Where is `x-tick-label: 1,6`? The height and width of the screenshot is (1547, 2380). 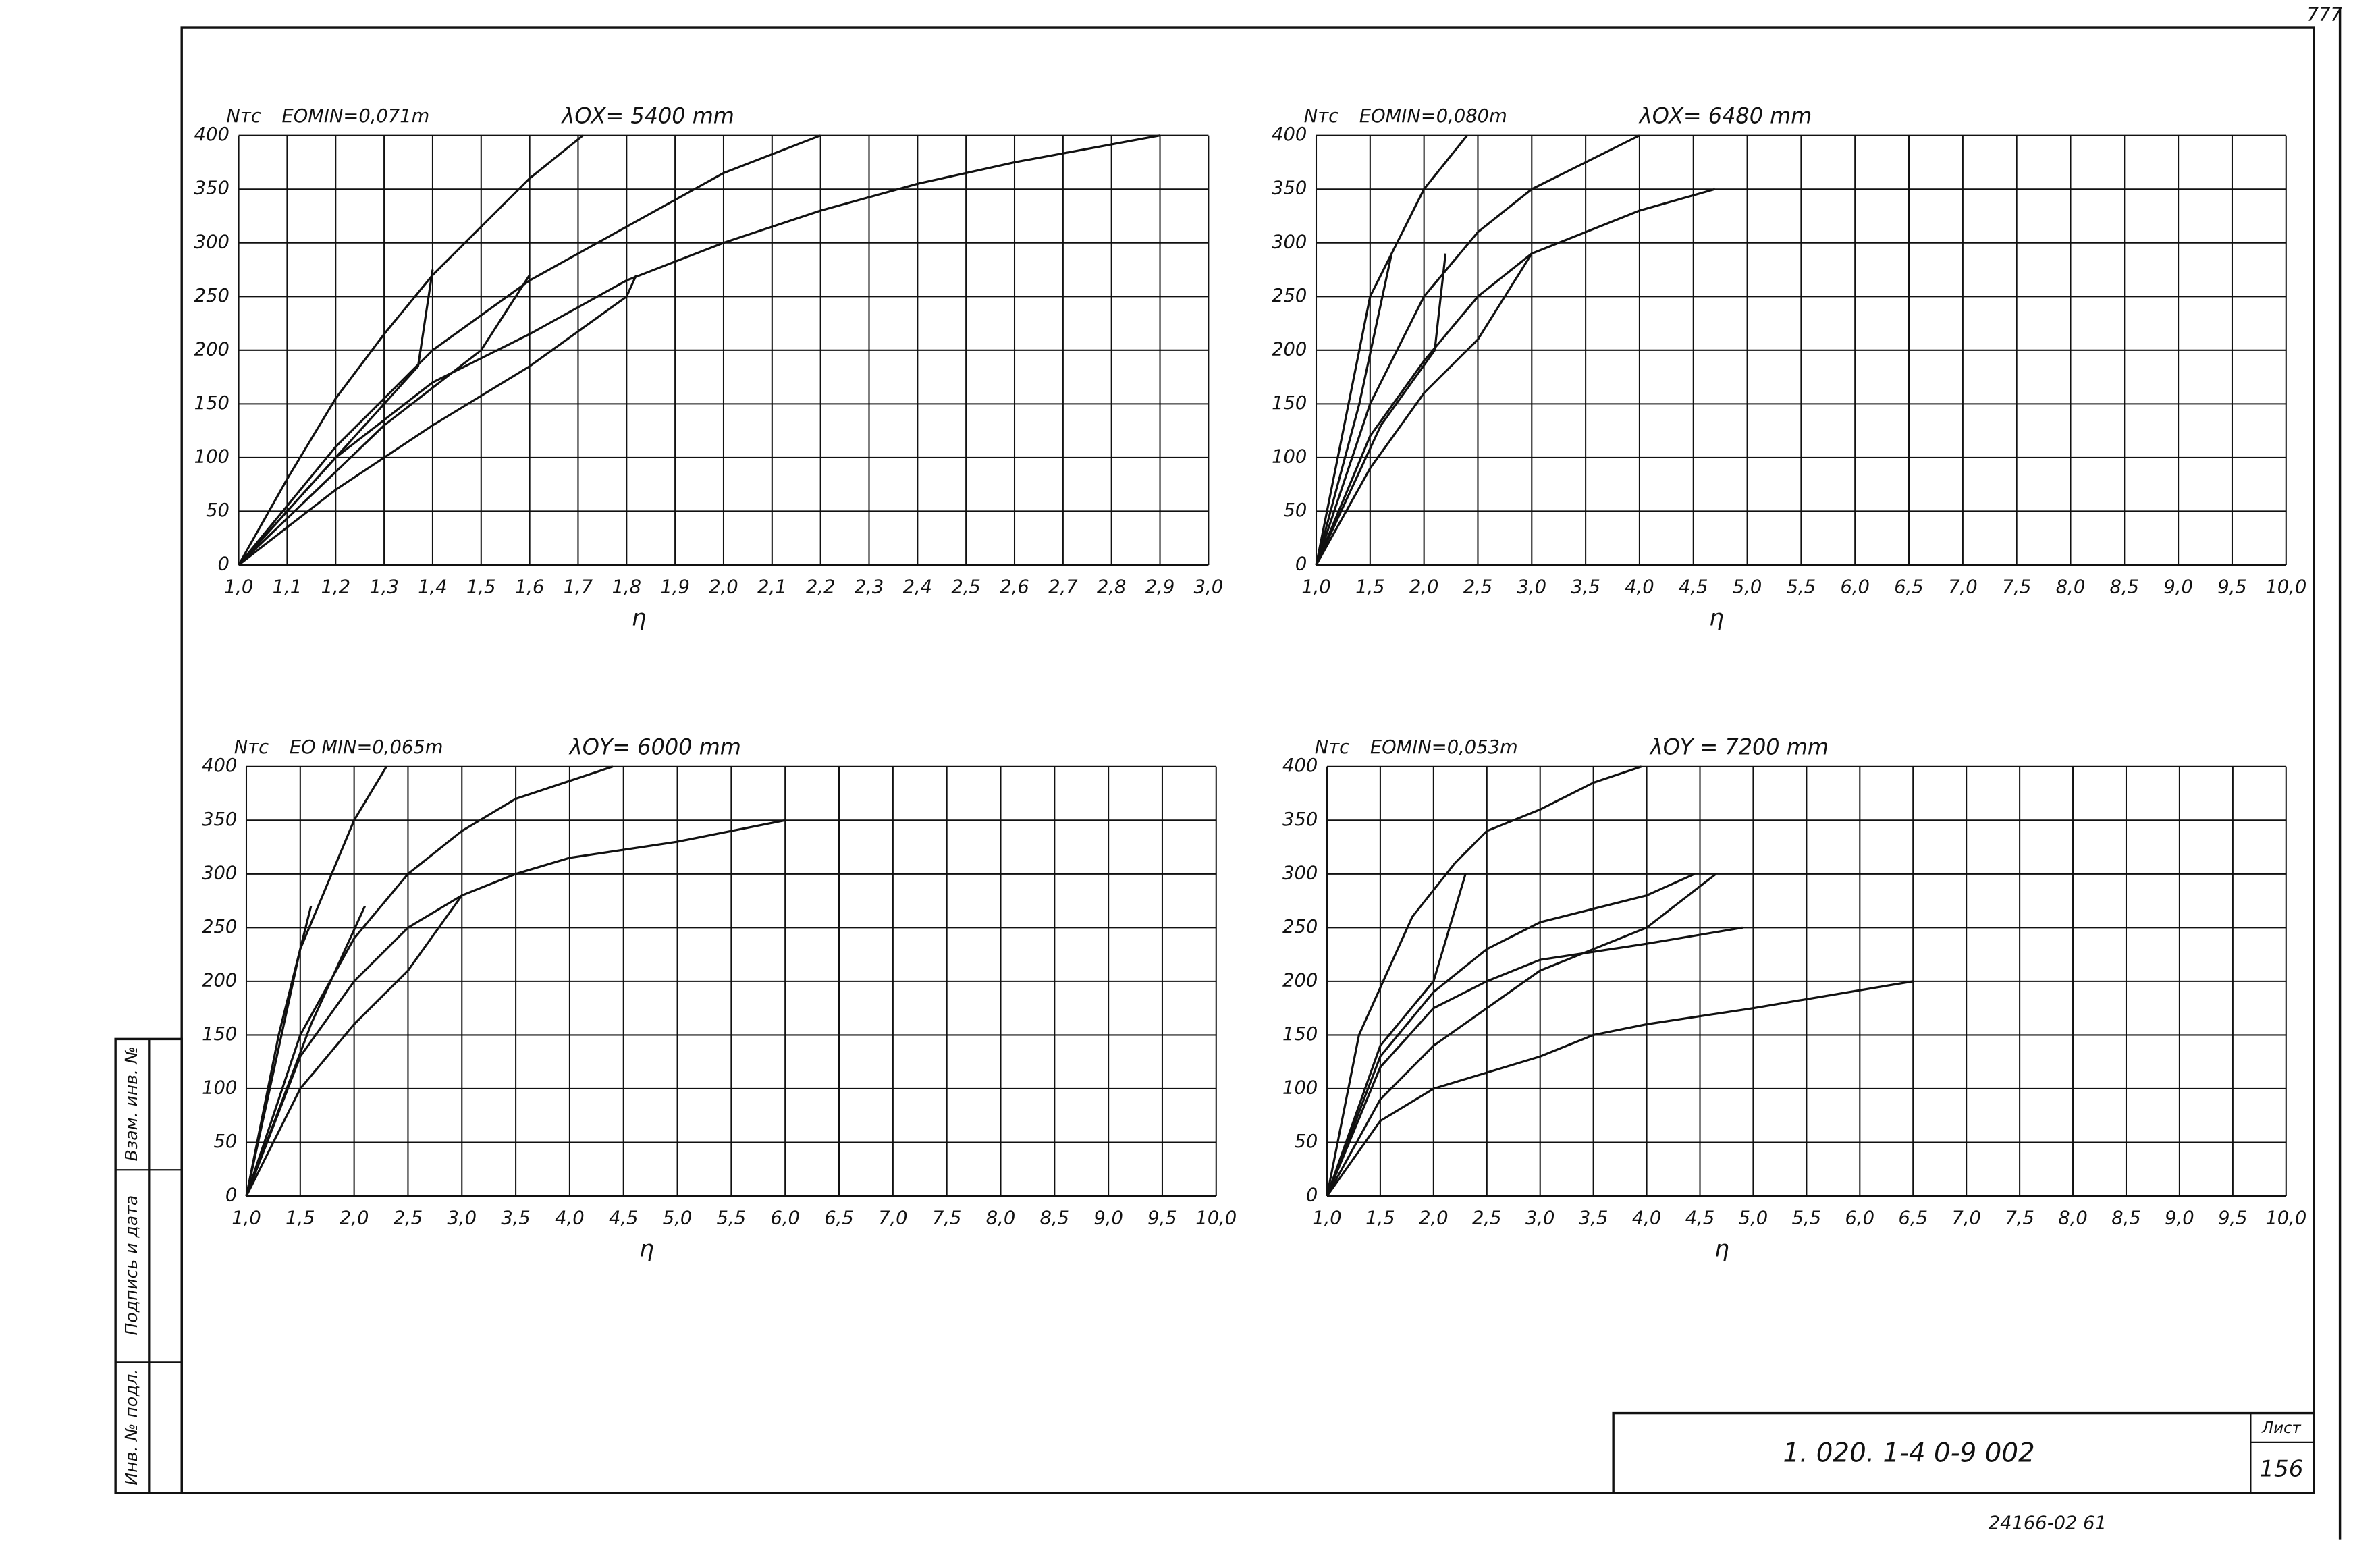
x-tick-label: 1,6 is located at coordinates (530, 587).